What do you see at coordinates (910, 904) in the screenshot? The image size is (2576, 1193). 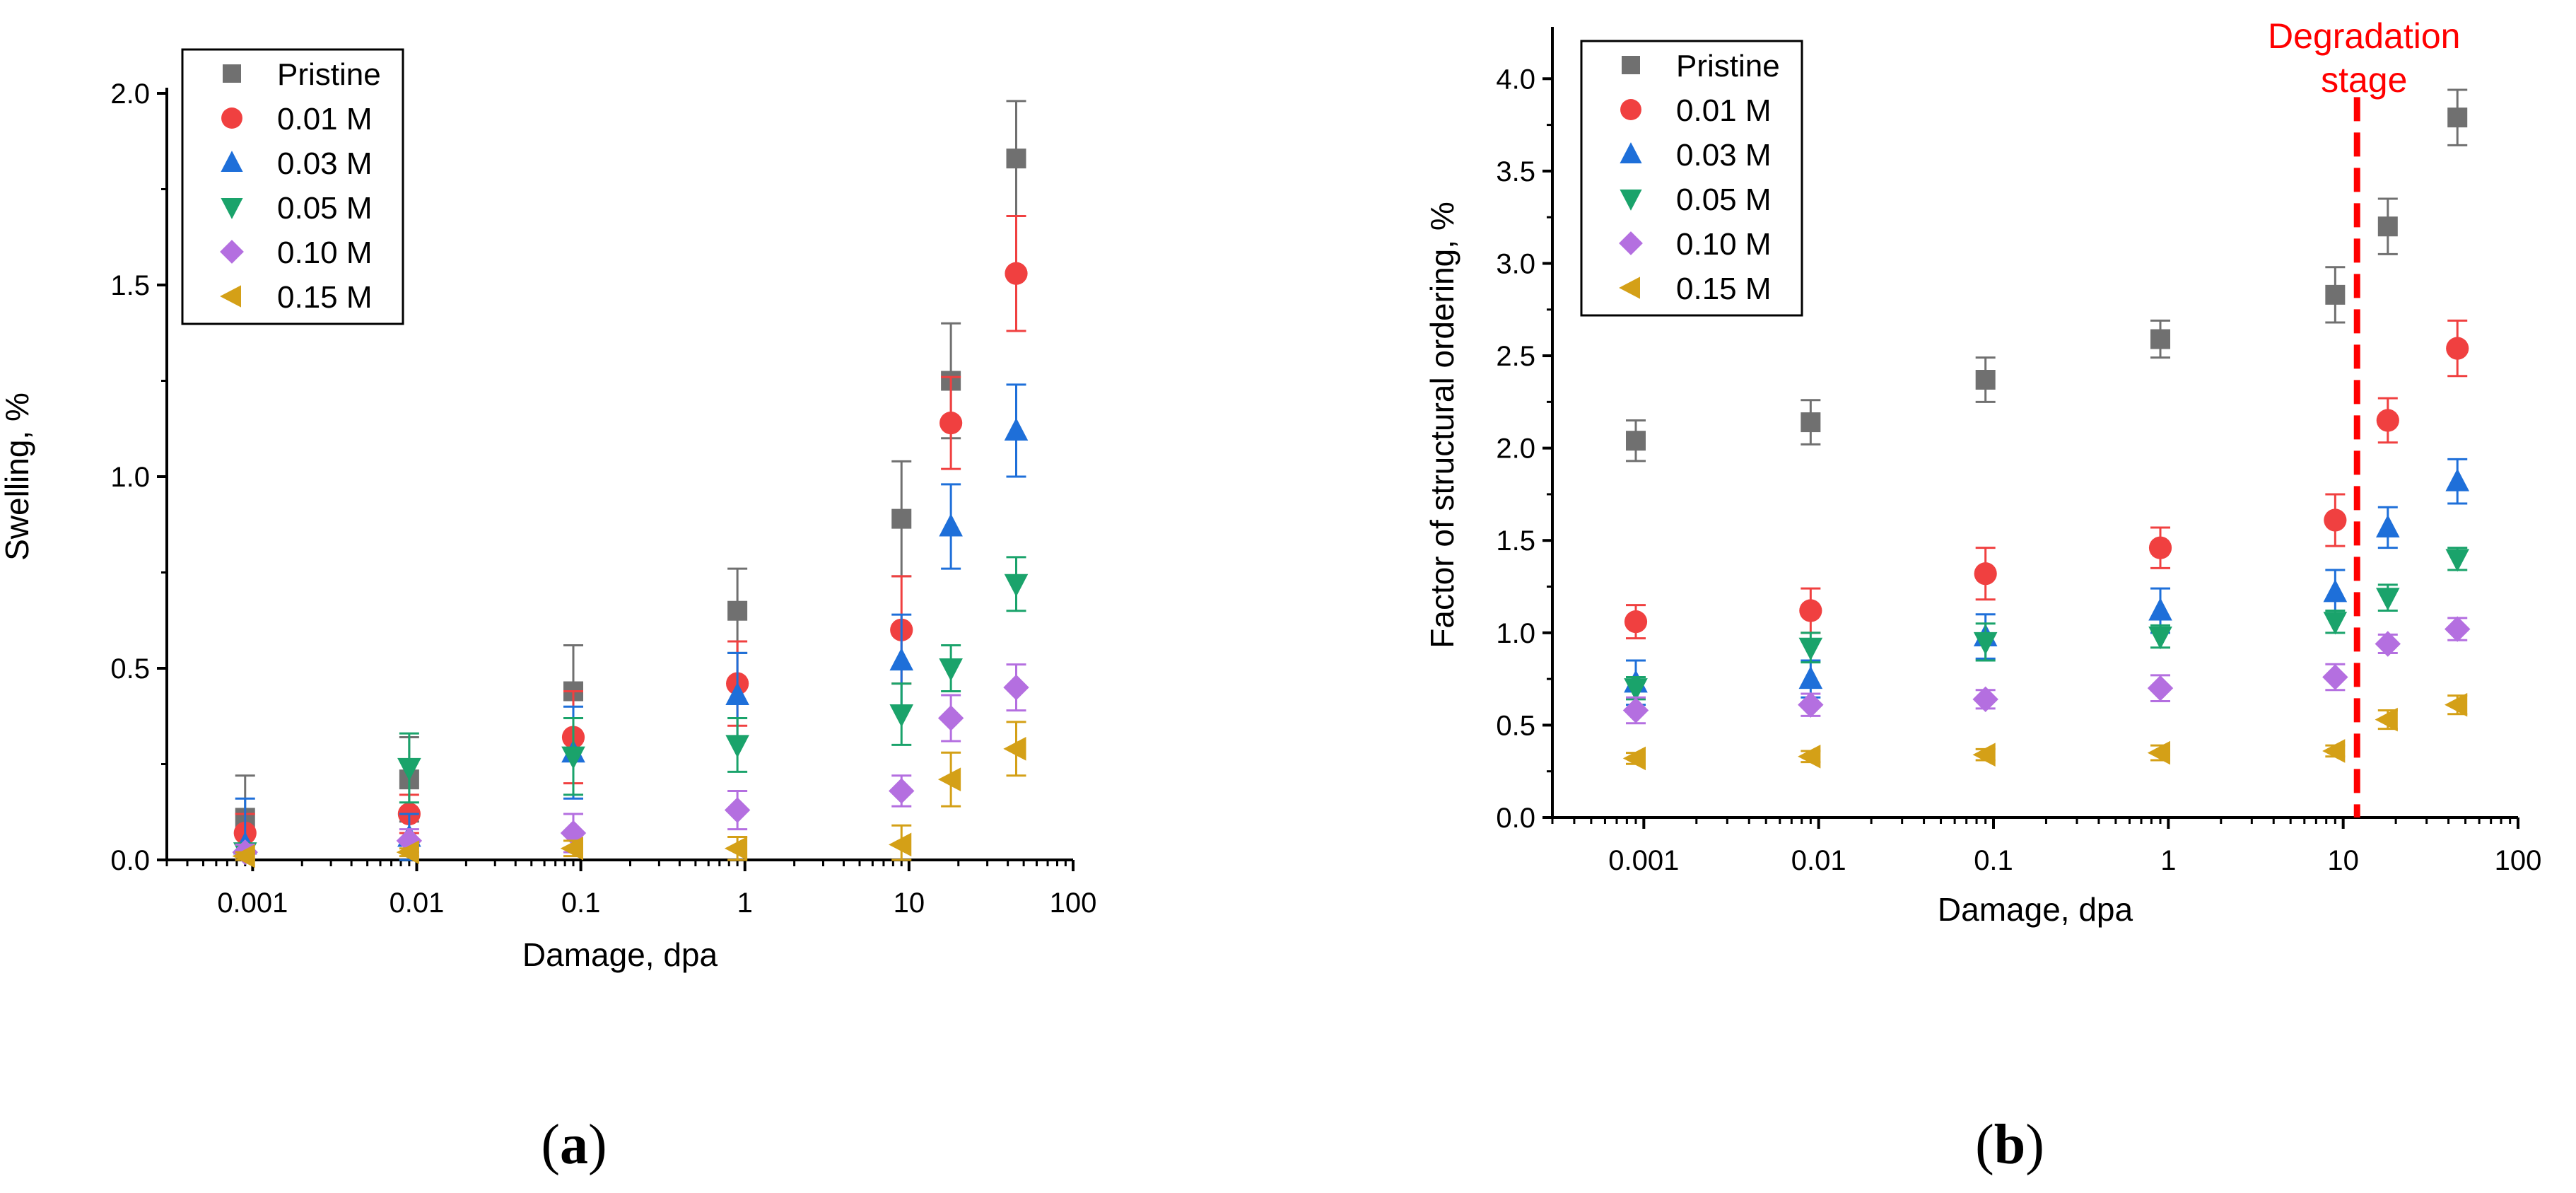 I see `panel-a-x-tick-label: 10` at bounding box center [910, 904].